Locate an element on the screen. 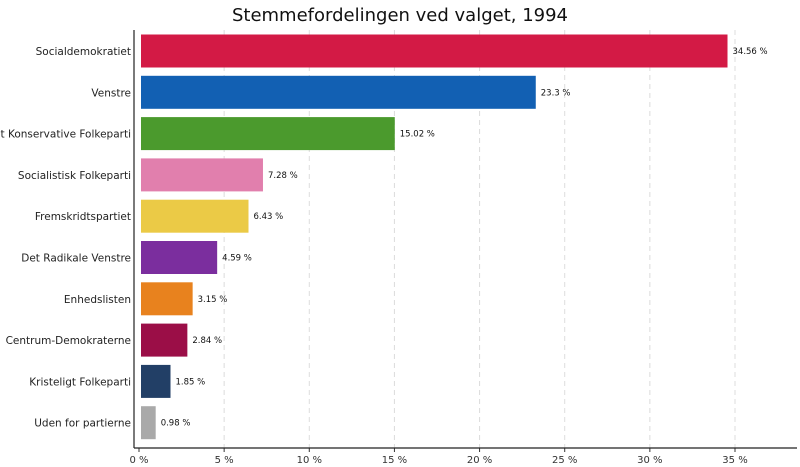 This screenshot has width=800, height=467. category-label: Det Konservative Folkeparti is located at coordinates (65, 135).